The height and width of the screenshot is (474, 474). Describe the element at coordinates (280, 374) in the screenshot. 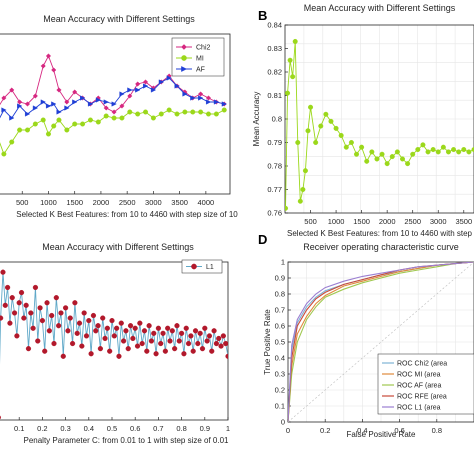

I see `y-tick-label: 0.3` at that location.